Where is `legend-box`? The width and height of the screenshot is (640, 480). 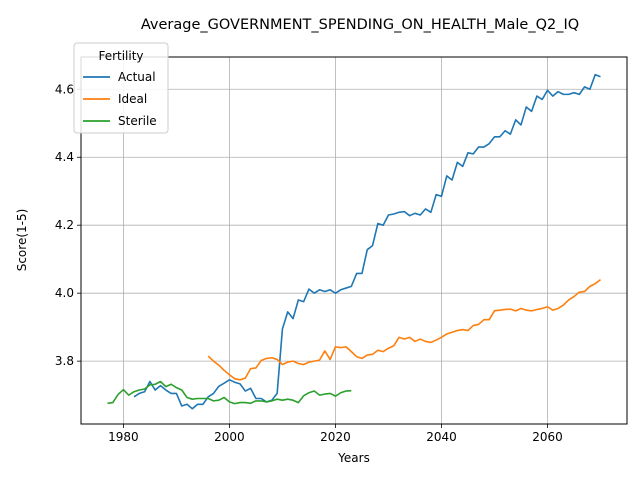
legend-box is located at coordinates (121, 88).